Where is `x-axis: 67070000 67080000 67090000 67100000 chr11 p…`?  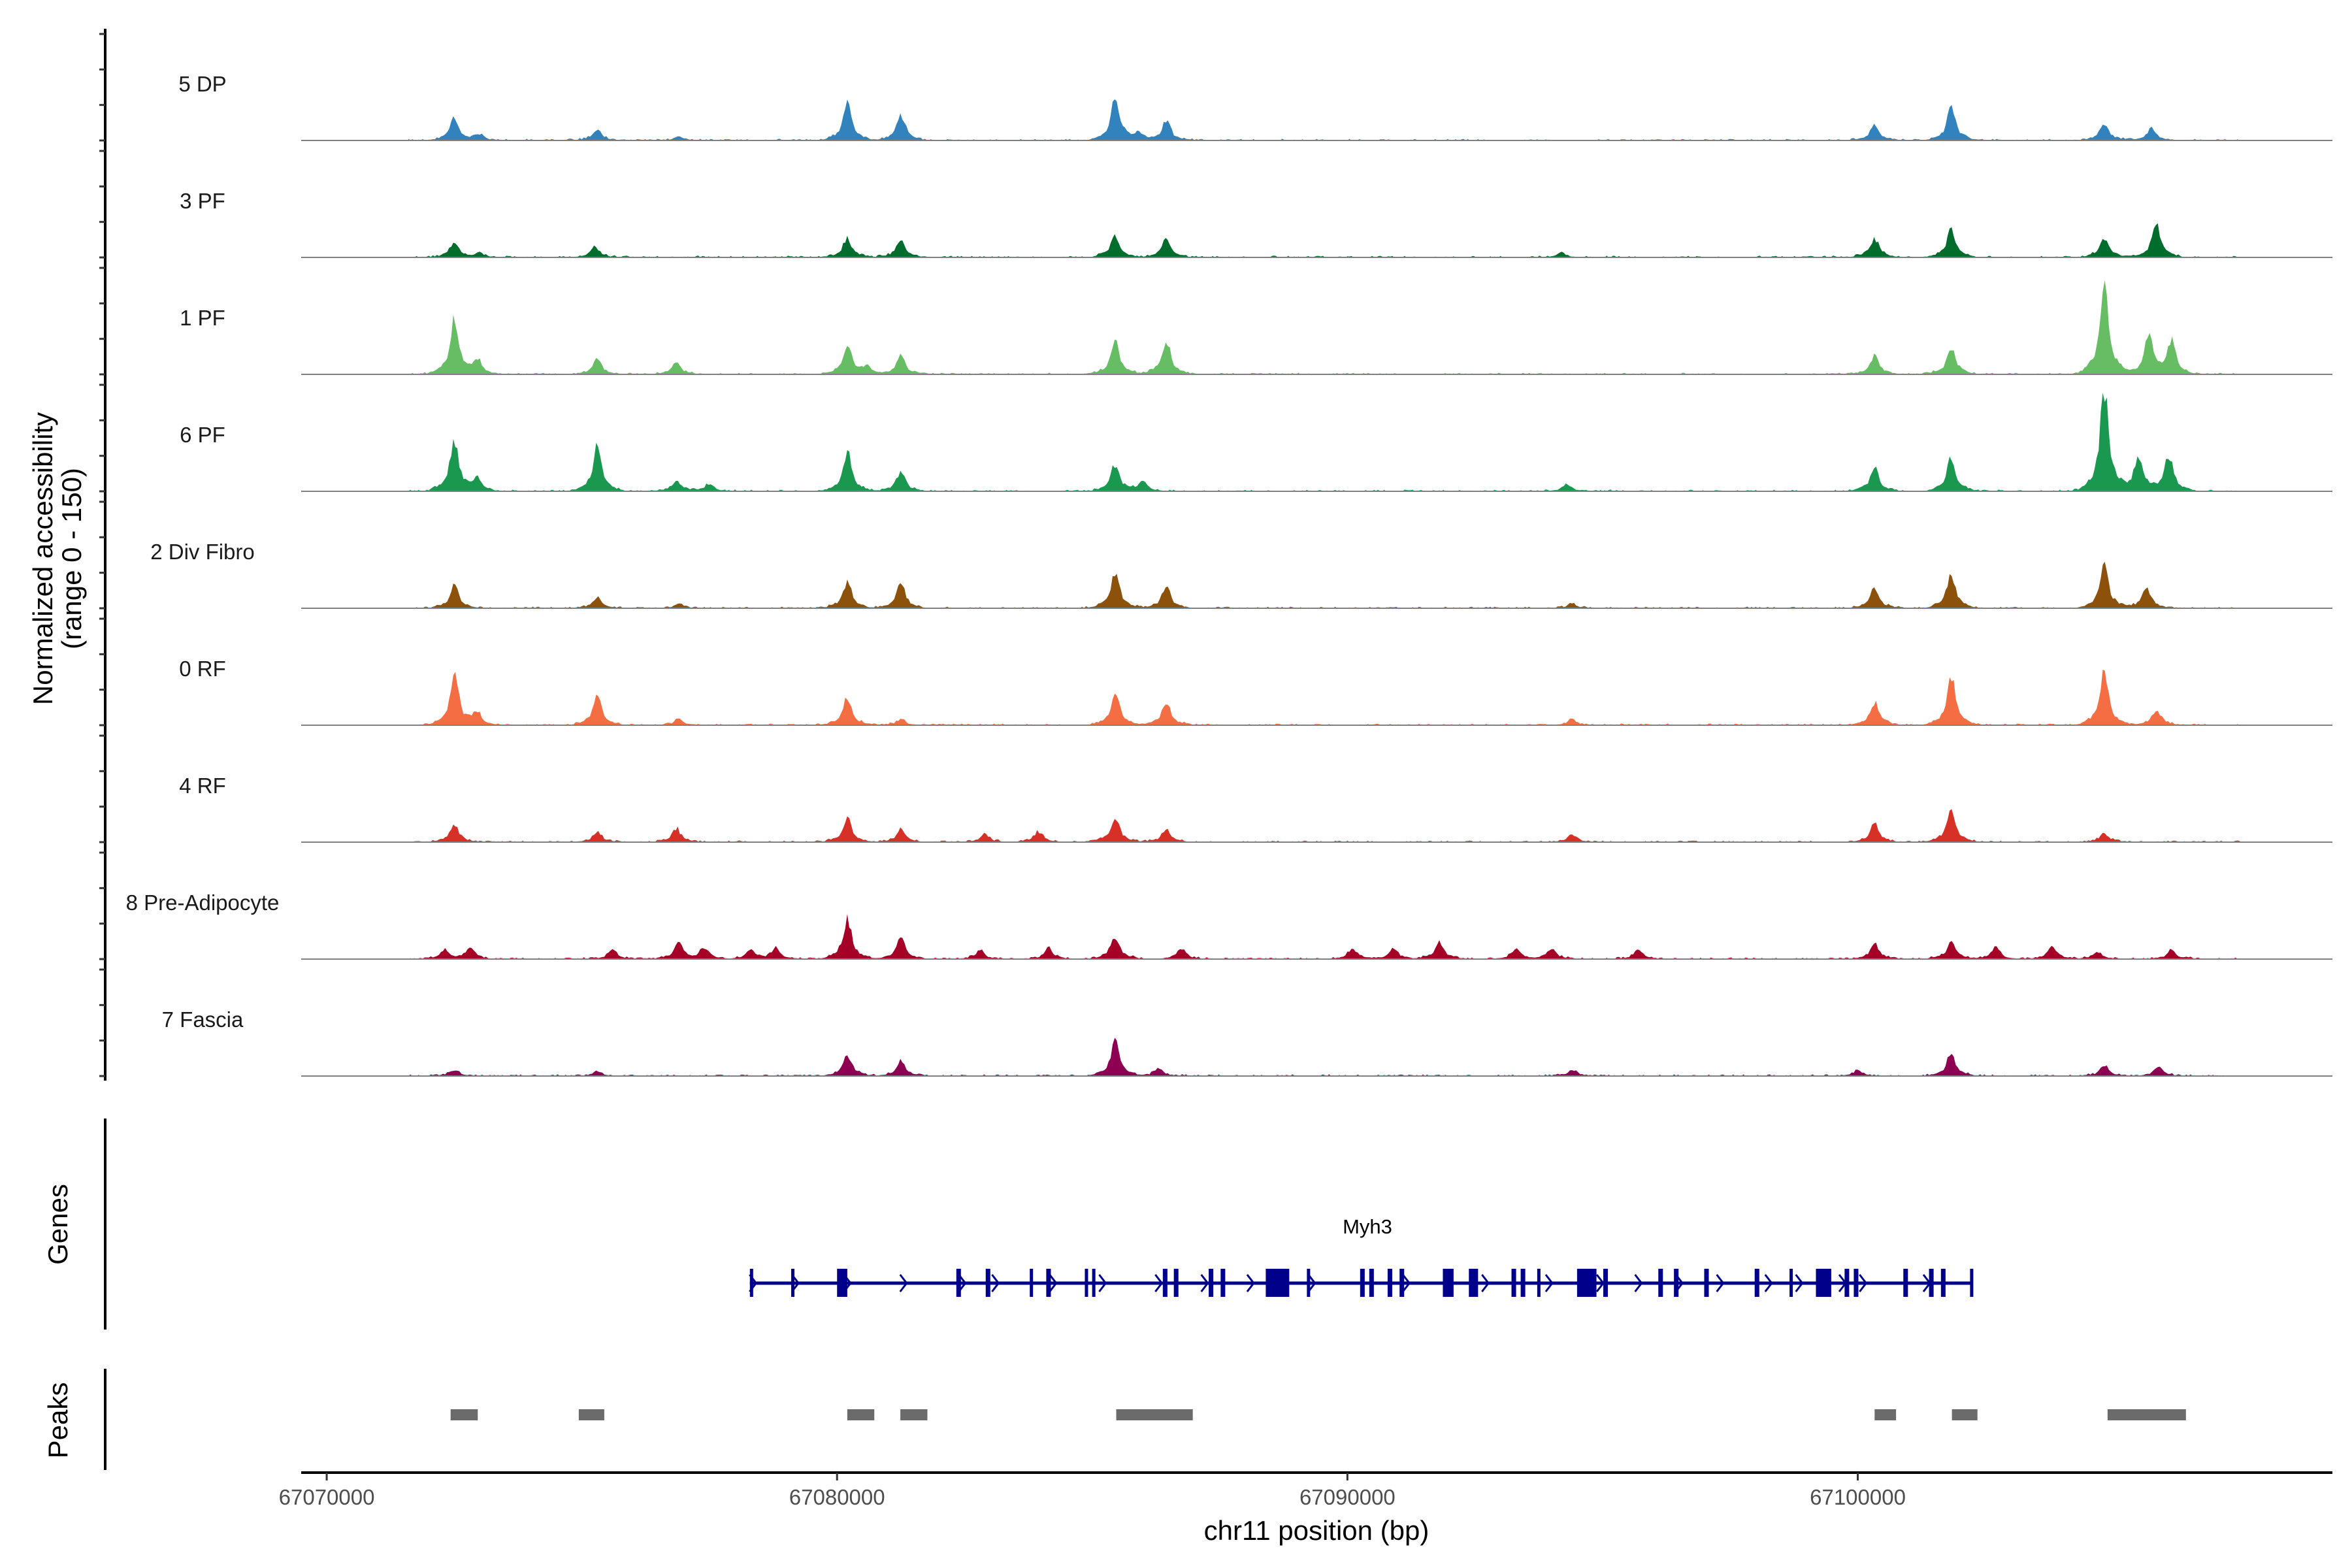
x-axis: 67070000 67080000 67090000 67100000 chr11 p… is located at coordinates (1305, 1508).